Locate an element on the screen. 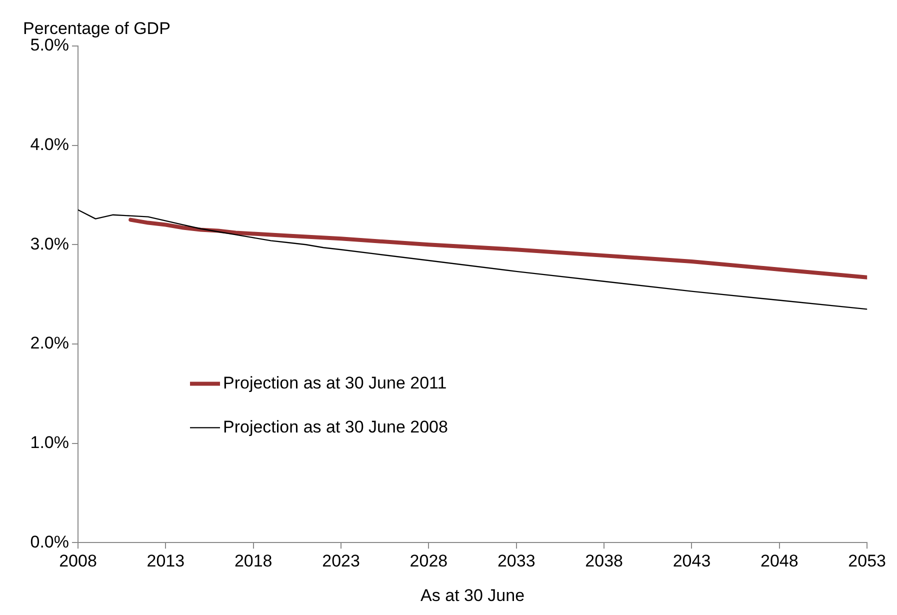  y-tick-label: 1.0% is located at coordinates (49, 442).